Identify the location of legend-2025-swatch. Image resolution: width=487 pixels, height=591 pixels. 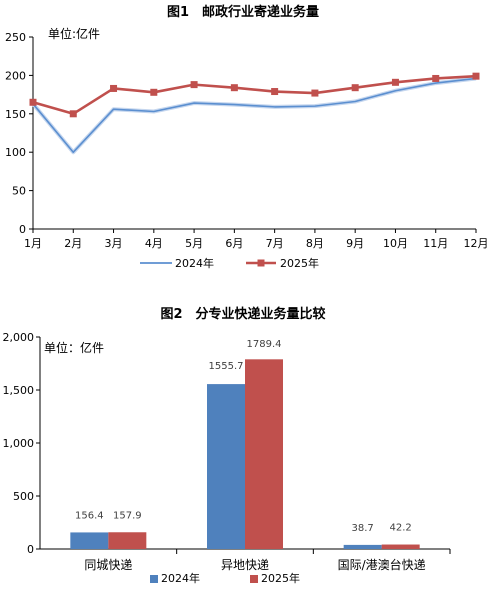
(254, 579).